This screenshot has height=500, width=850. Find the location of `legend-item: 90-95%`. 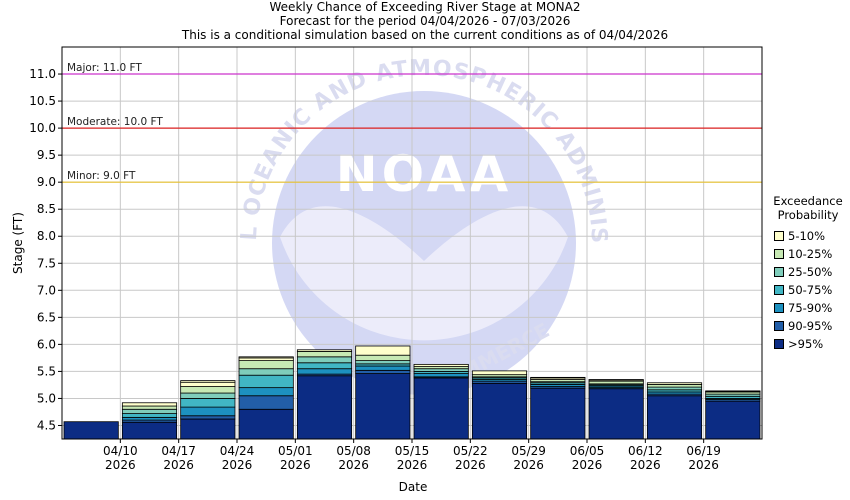

legend-item: 90-95% is located at coordinates (808, 326).